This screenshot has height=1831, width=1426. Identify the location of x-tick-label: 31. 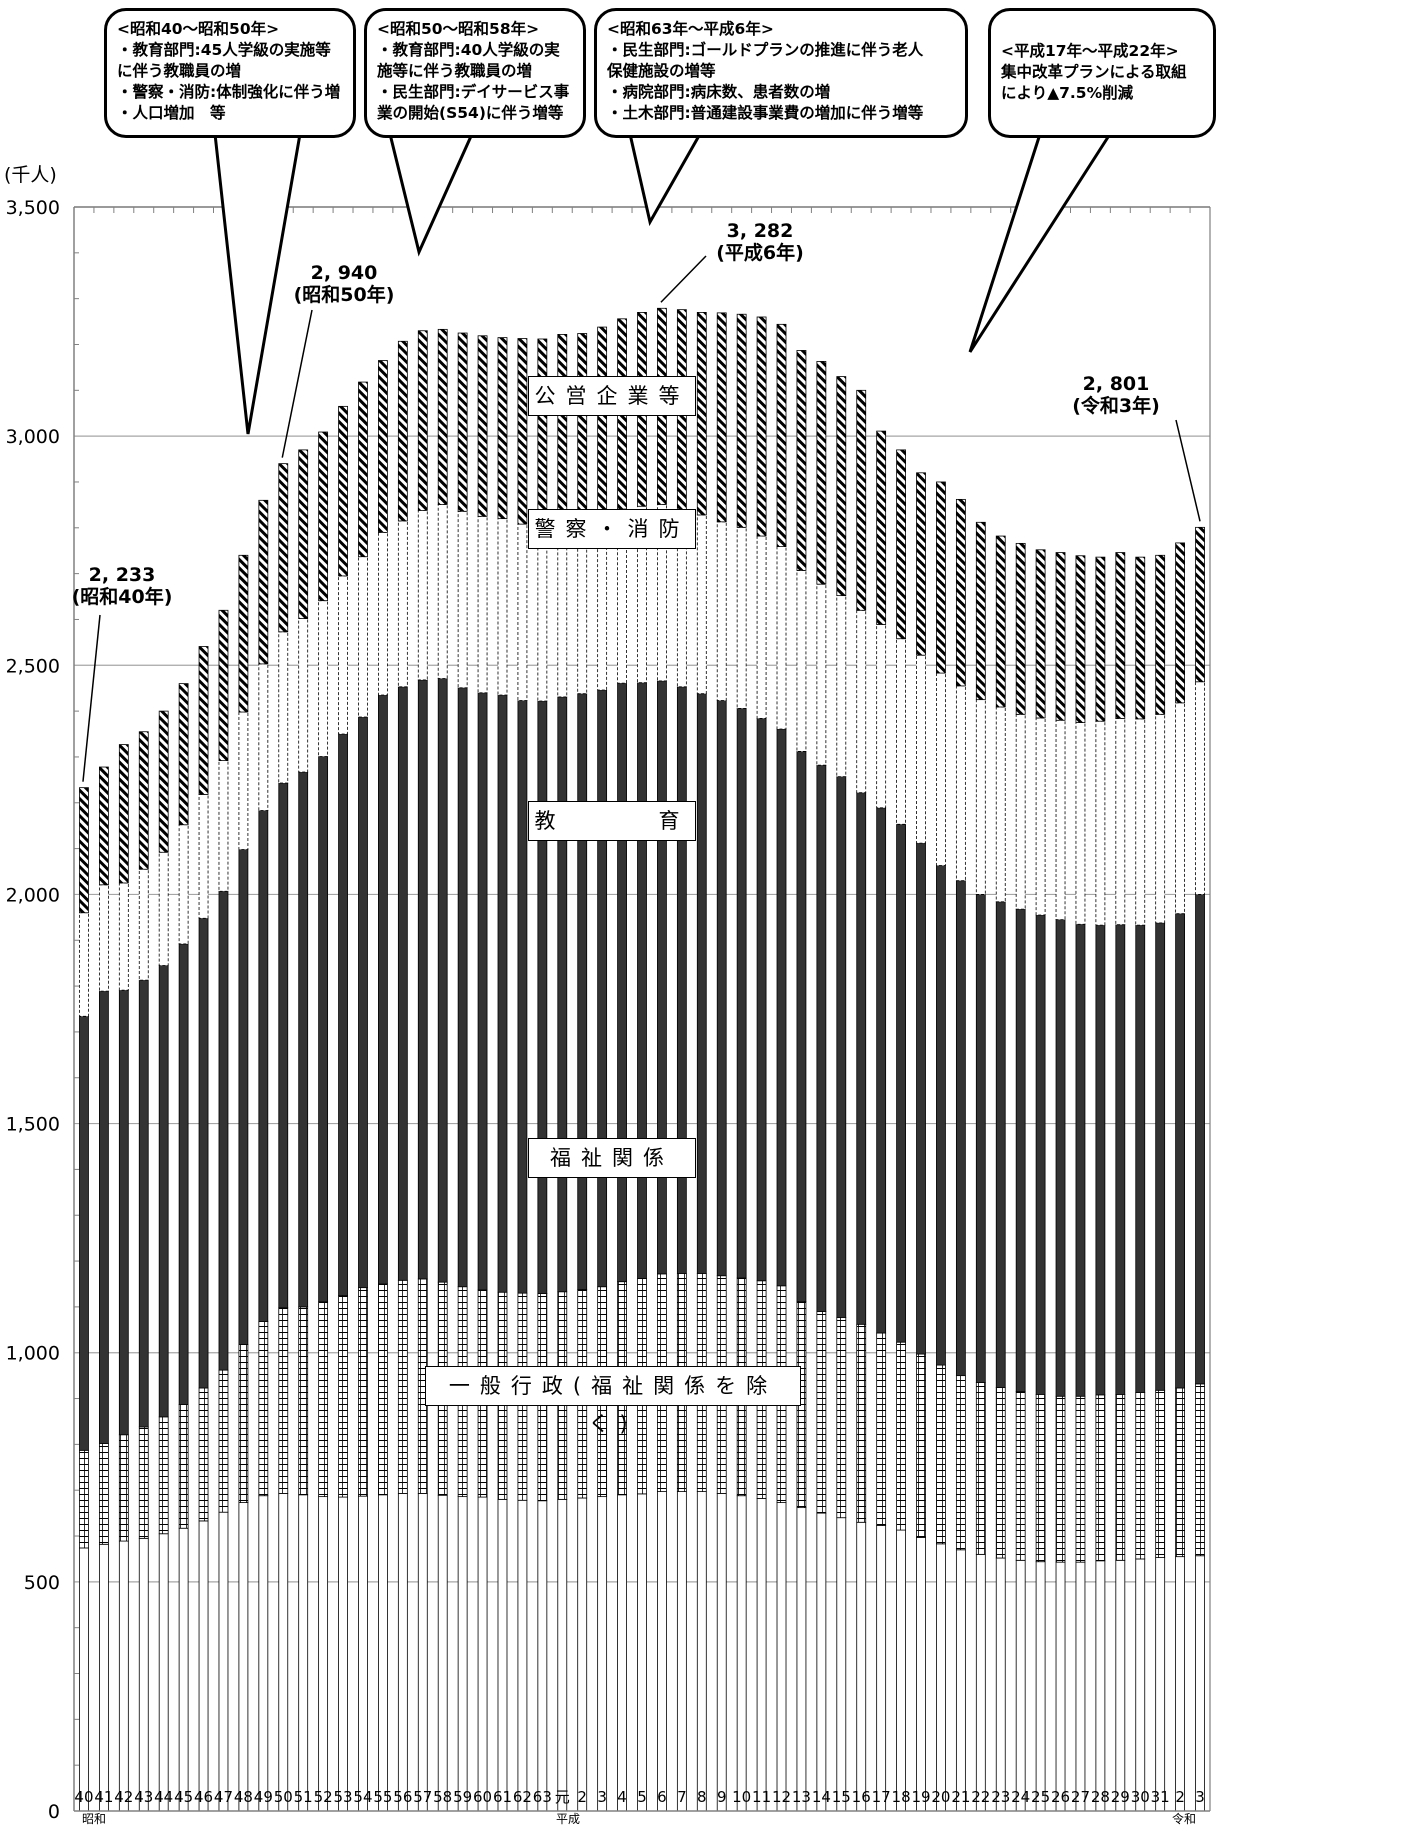
(1160, 1797).